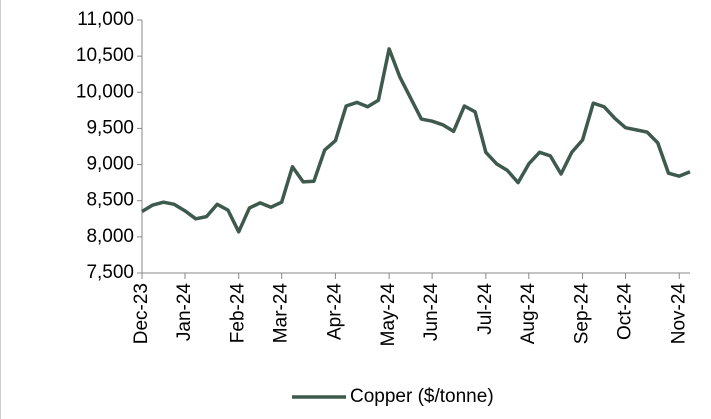  I want to click on x-tick-label: May-24, so click(388, 315).